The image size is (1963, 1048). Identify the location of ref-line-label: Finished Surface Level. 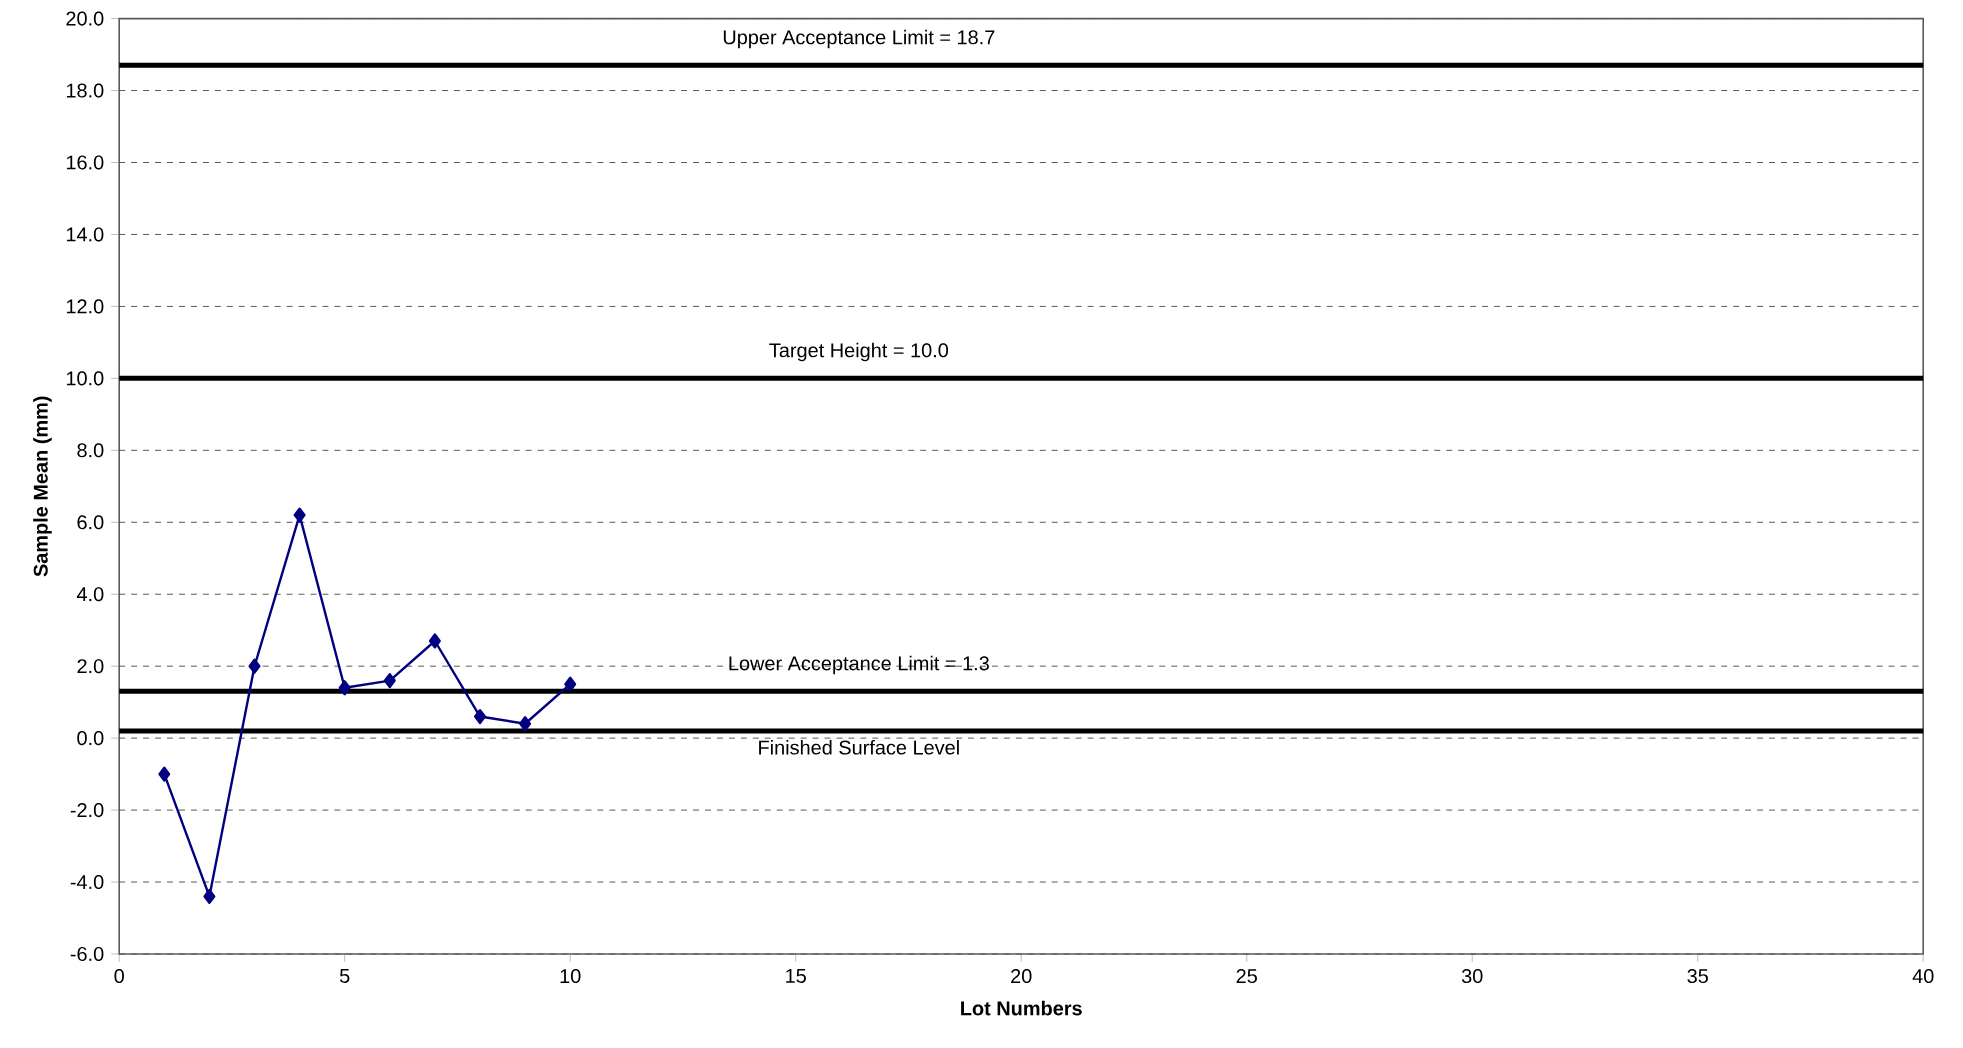
(859, 747).